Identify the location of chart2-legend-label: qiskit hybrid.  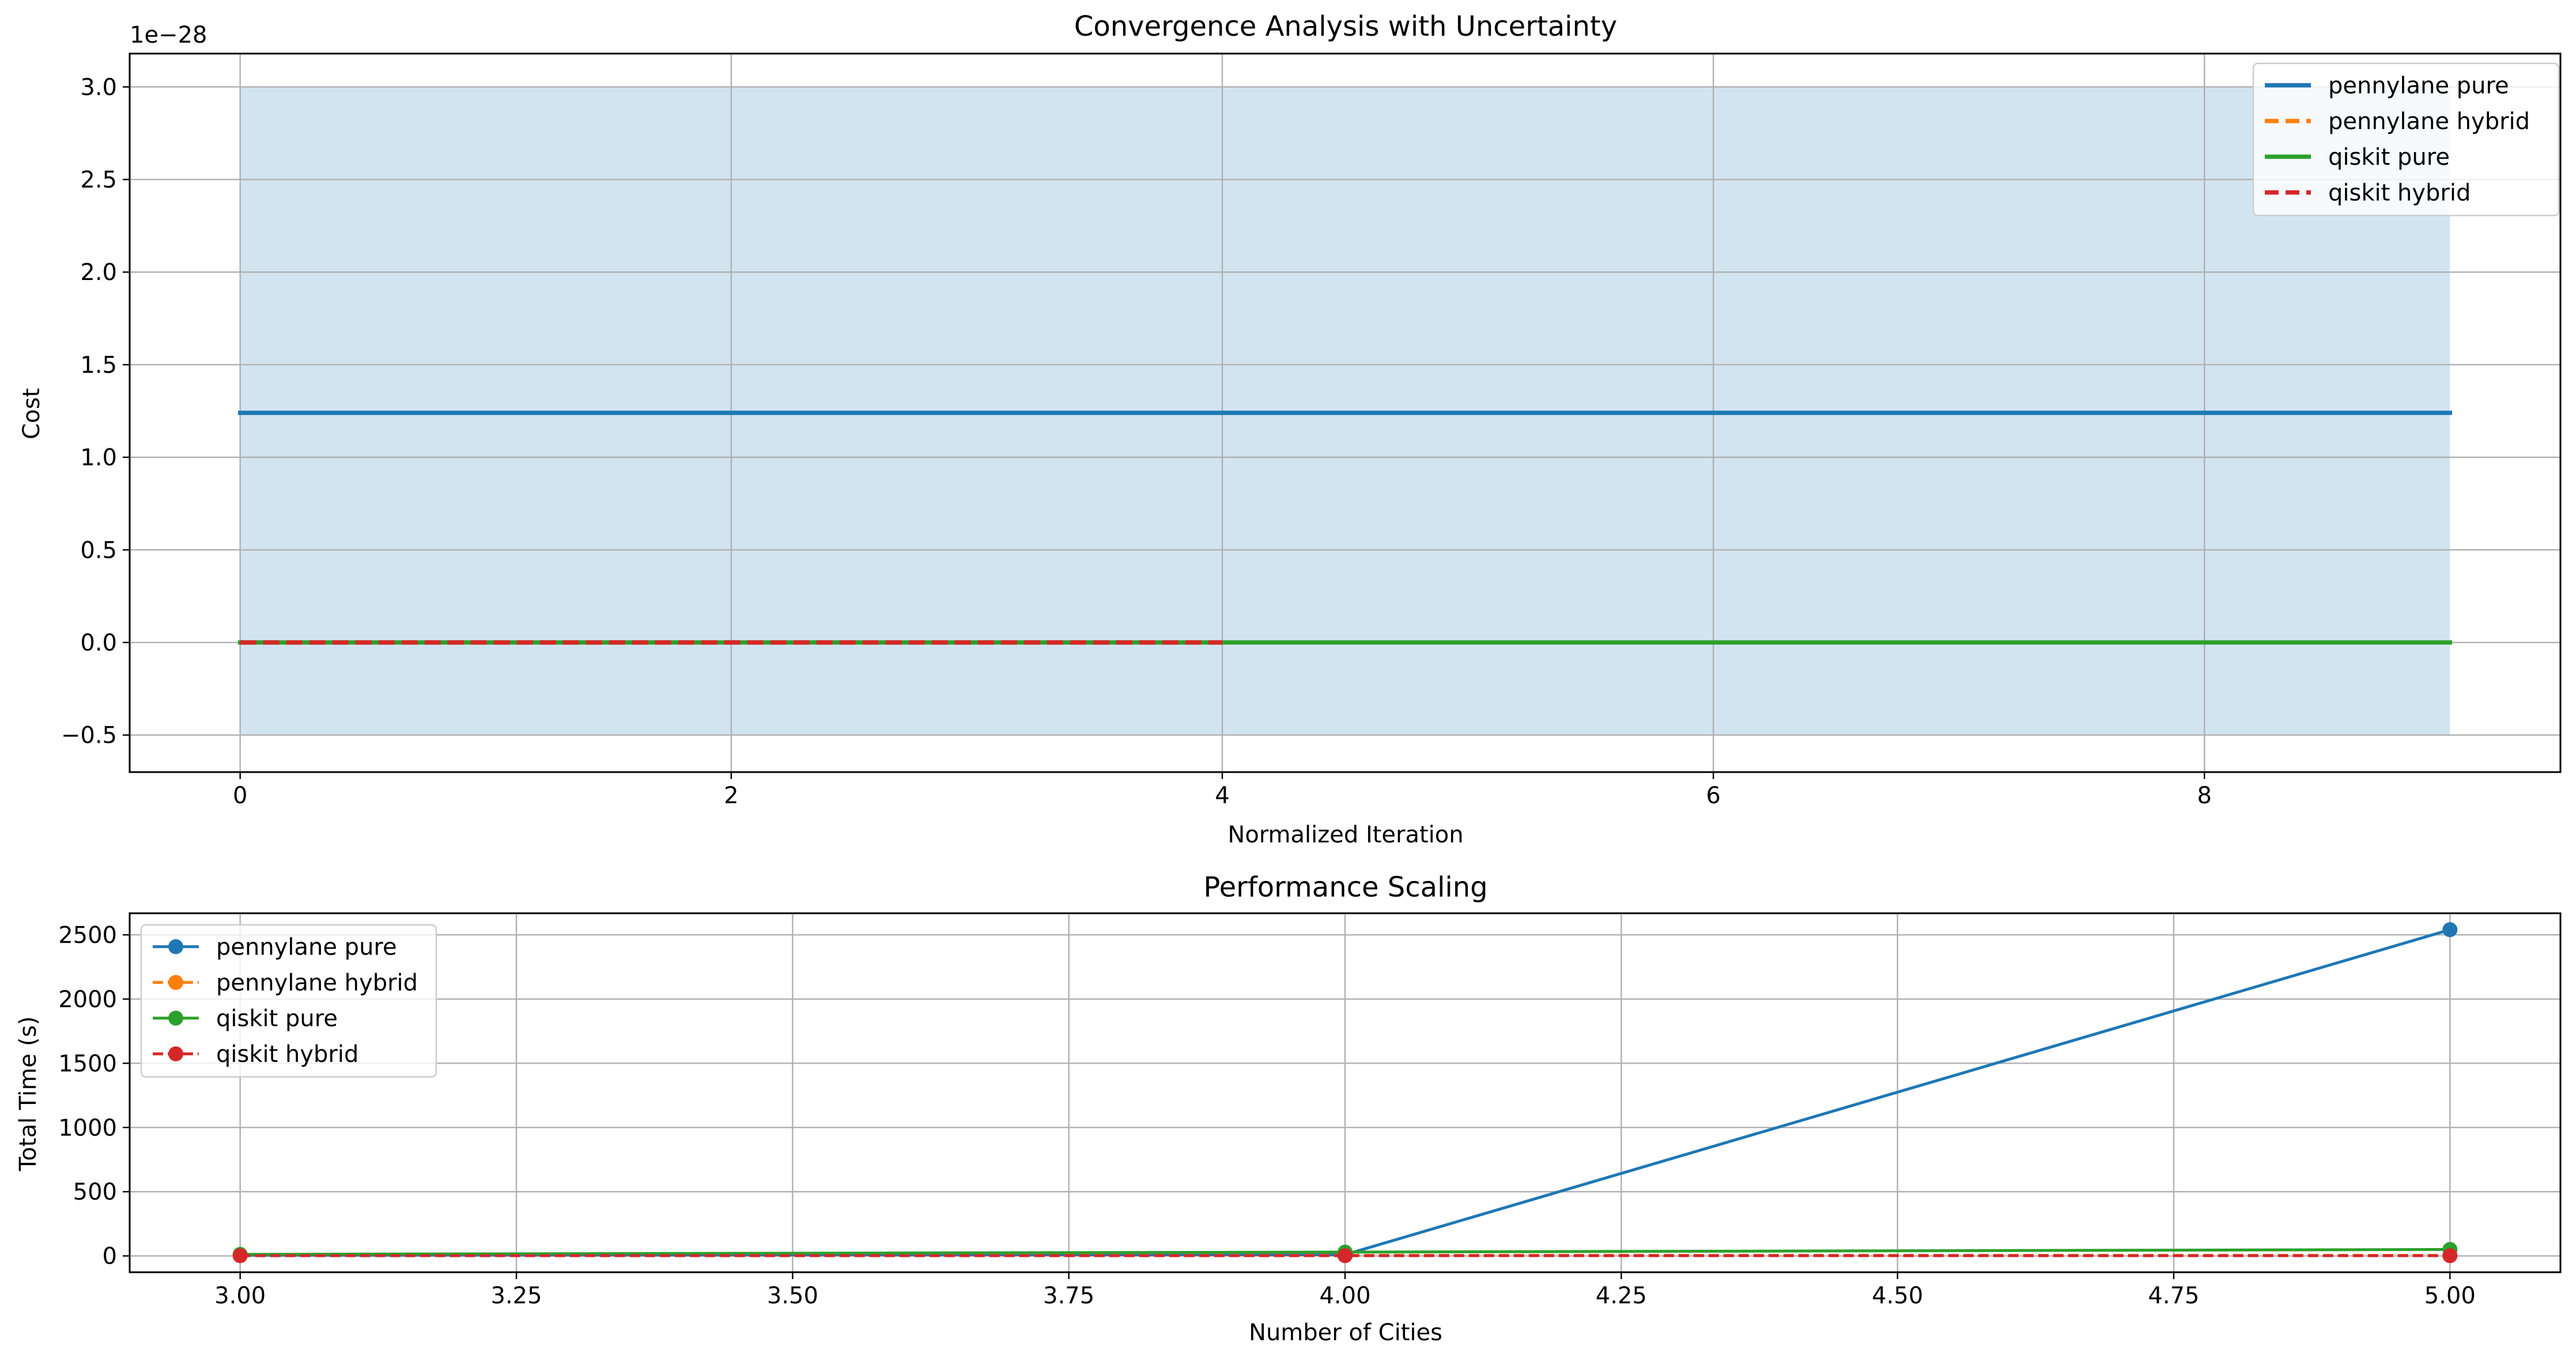
(287, 1054).